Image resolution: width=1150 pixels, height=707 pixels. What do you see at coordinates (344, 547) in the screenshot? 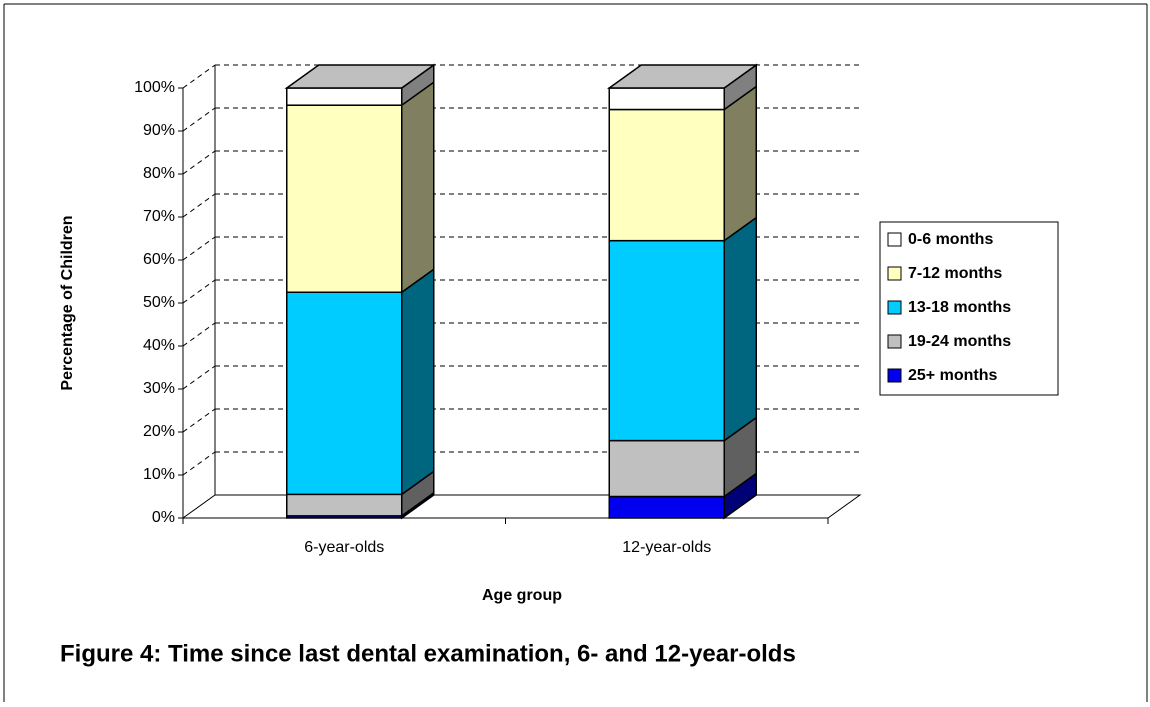
I see `x-tick-label: 6-year-olds` at bounding box center [344, 547].